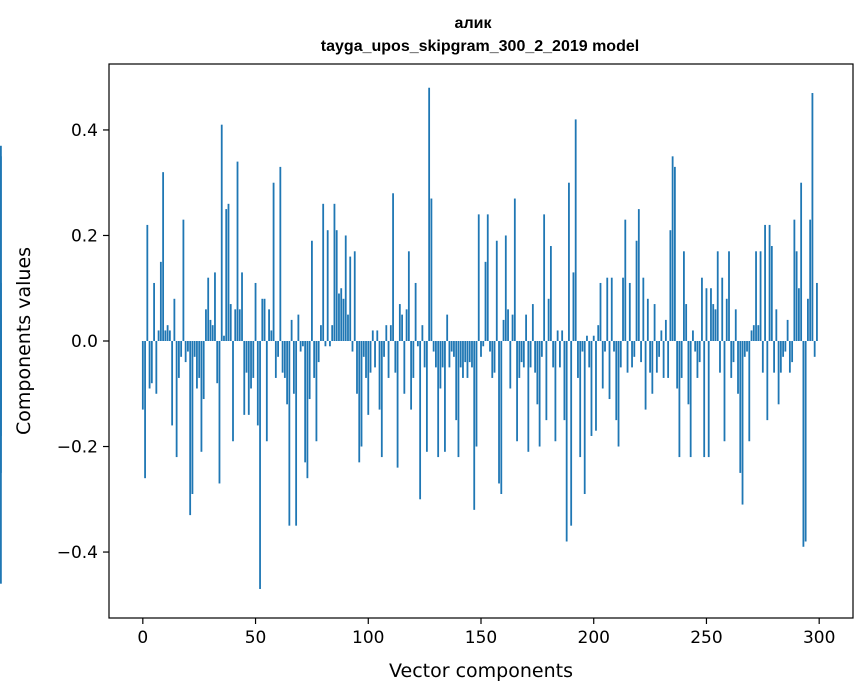 Image resolution: width=867 pixels, height=696 pixels. Describe the element at coordinates (368, 638) in the screenshot. I see `x-tick-label: 100` at that location.